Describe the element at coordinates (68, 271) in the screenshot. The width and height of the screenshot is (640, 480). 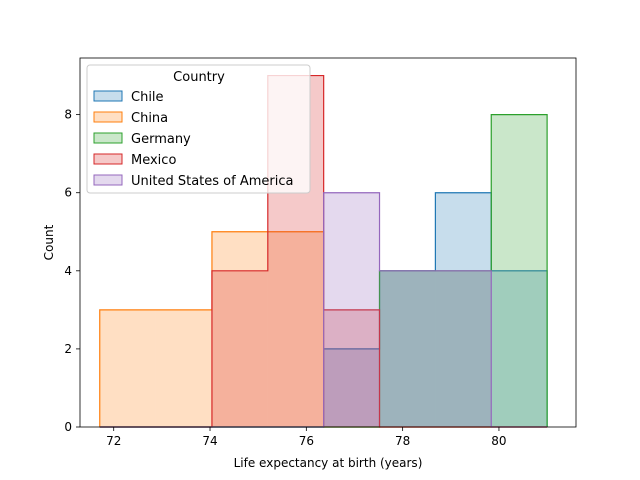
I see `y-tick-label-4: 4` at that location.